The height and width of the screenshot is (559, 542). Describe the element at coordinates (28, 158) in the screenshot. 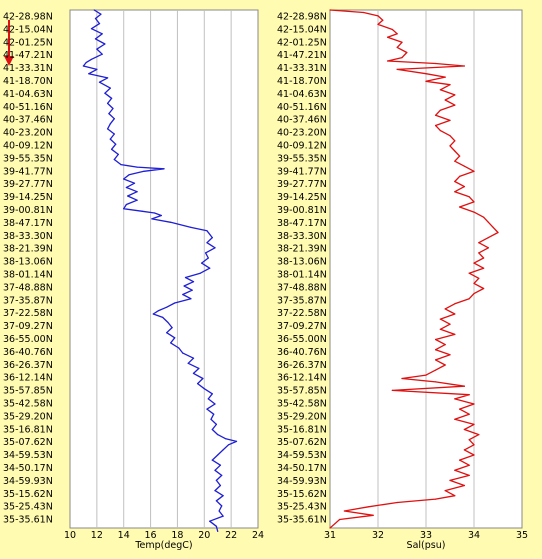

I see `latitude-label: 39-55.35N` at that location.